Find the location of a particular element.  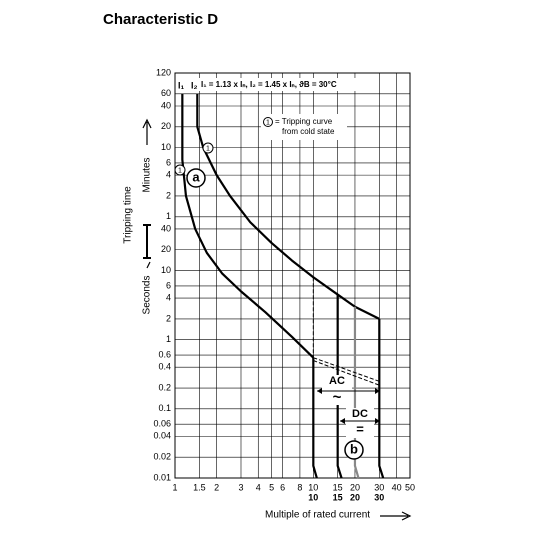

y-tick-label: 0.4 is located at coordinates (164, 367).